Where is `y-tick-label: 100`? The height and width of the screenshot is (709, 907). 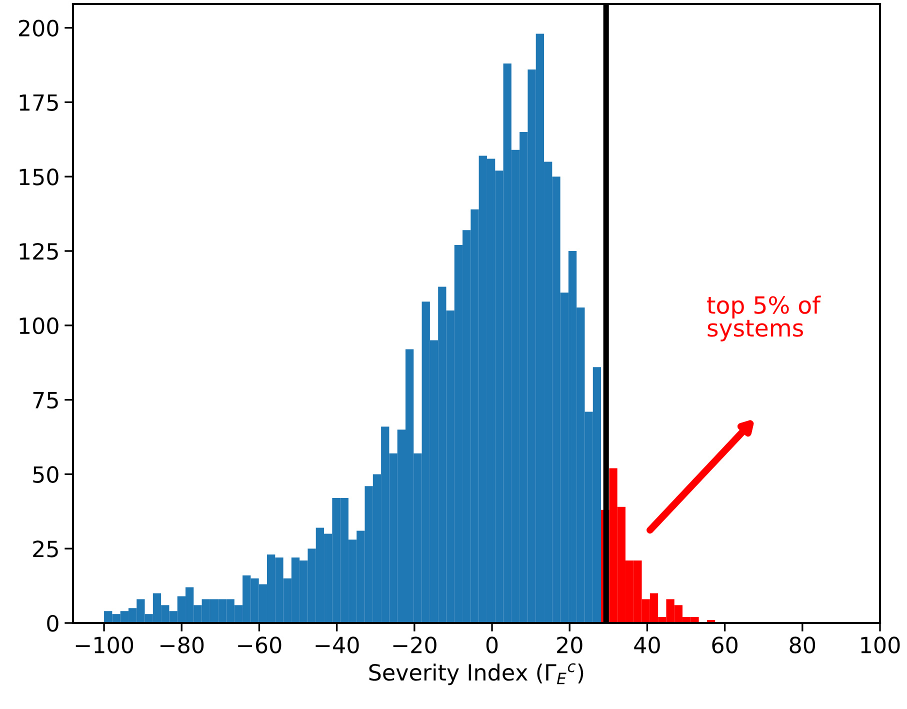 y-tick-label: 100 is located at coordinates (39, 325).